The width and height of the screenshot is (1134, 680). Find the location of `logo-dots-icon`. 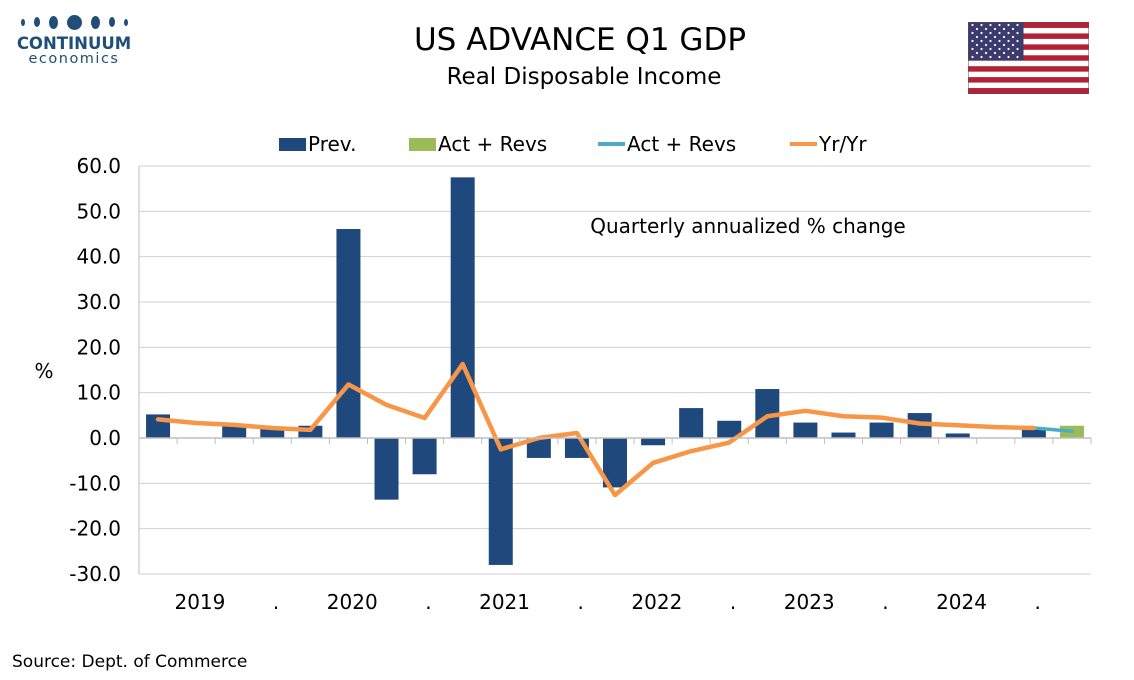

logo-dots-icon is located at coordinates (74, 22).